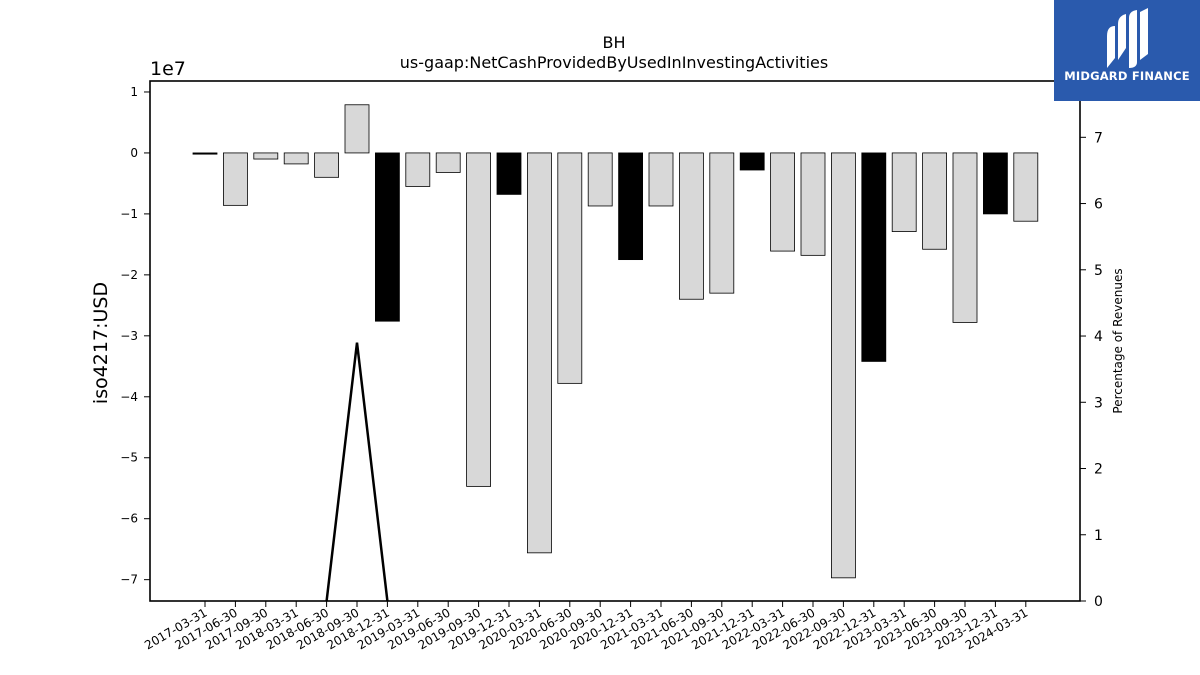 The height and width of the screenshot is (675, 1200). Describe the element at coordinates (1127, 76) in the screenshot. I see `logo-text: MIDGARD FINANCE` at that location.